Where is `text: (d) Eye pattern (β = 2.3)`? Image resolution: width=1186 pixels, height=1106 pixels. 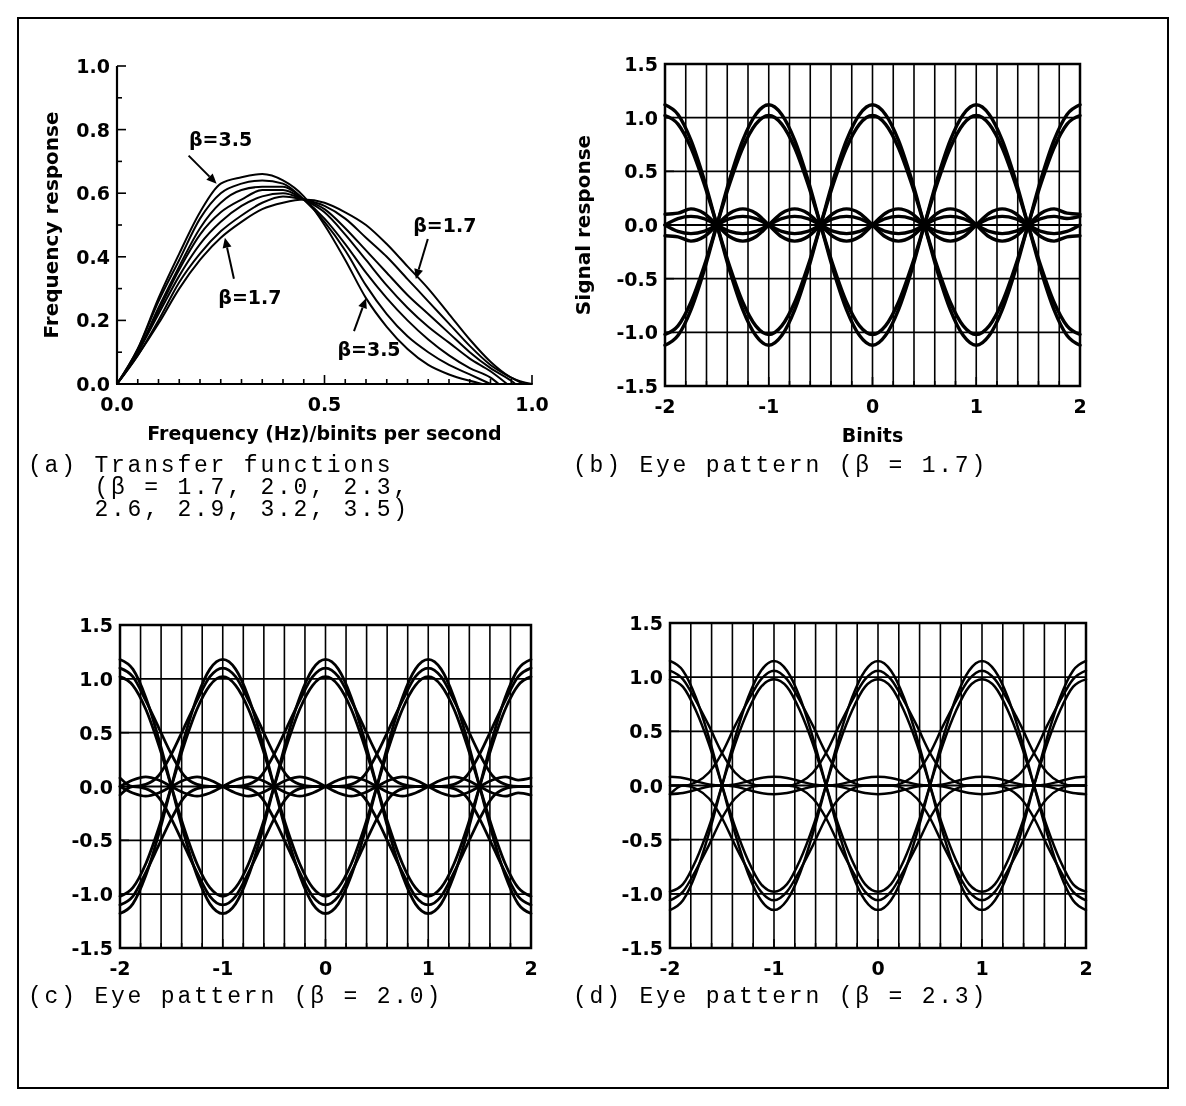 text: (d) Eye pattern (β = 2.3) is located at coordinates (781, 997).